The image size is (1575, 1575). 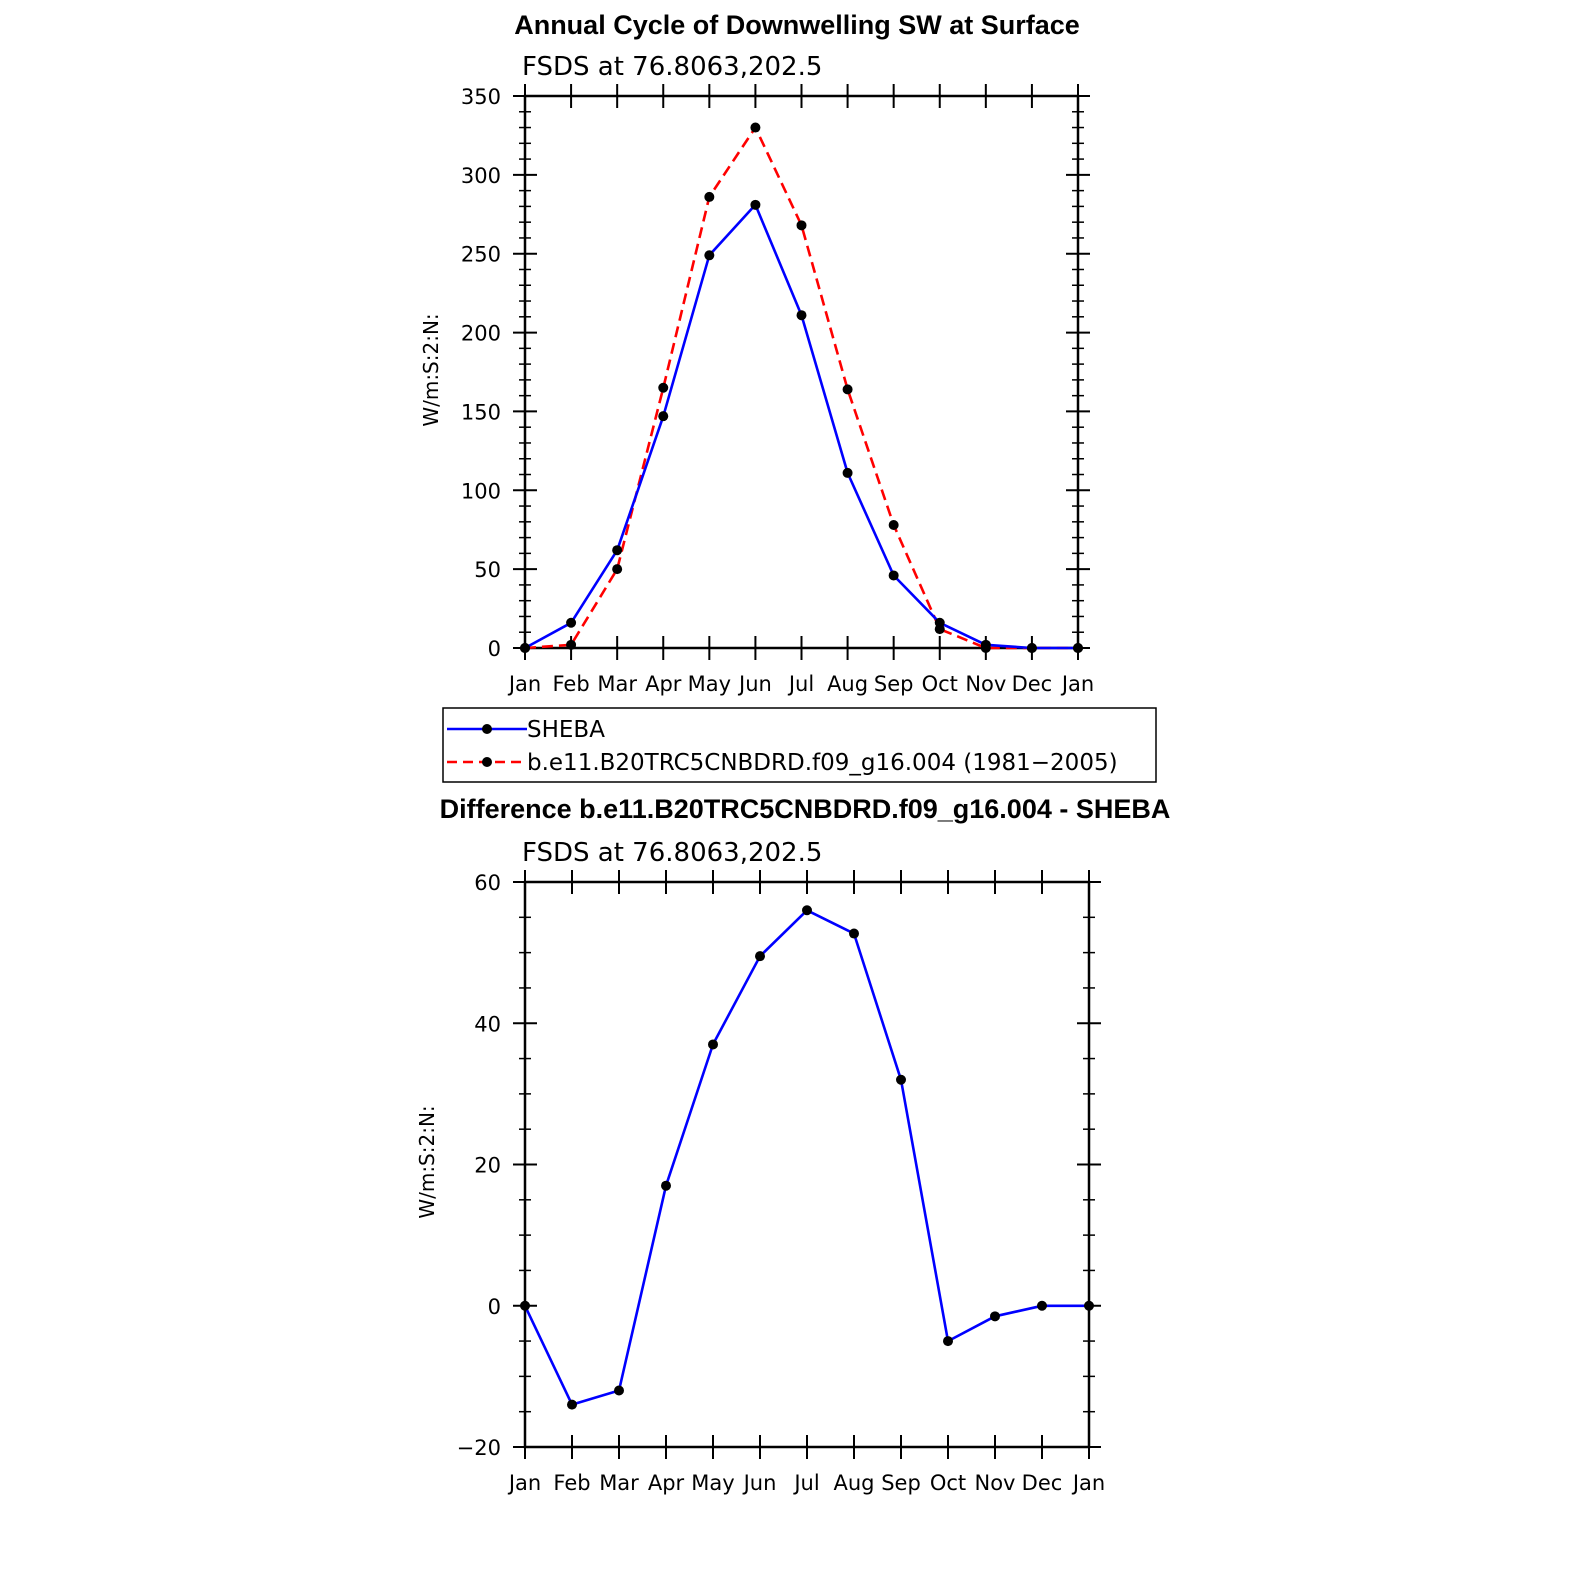 What do you see at coordinates (1032, 684) in the screenshot?
I see `chart-1-x-tick-label: Dec` at bounding box center [1032, 684].